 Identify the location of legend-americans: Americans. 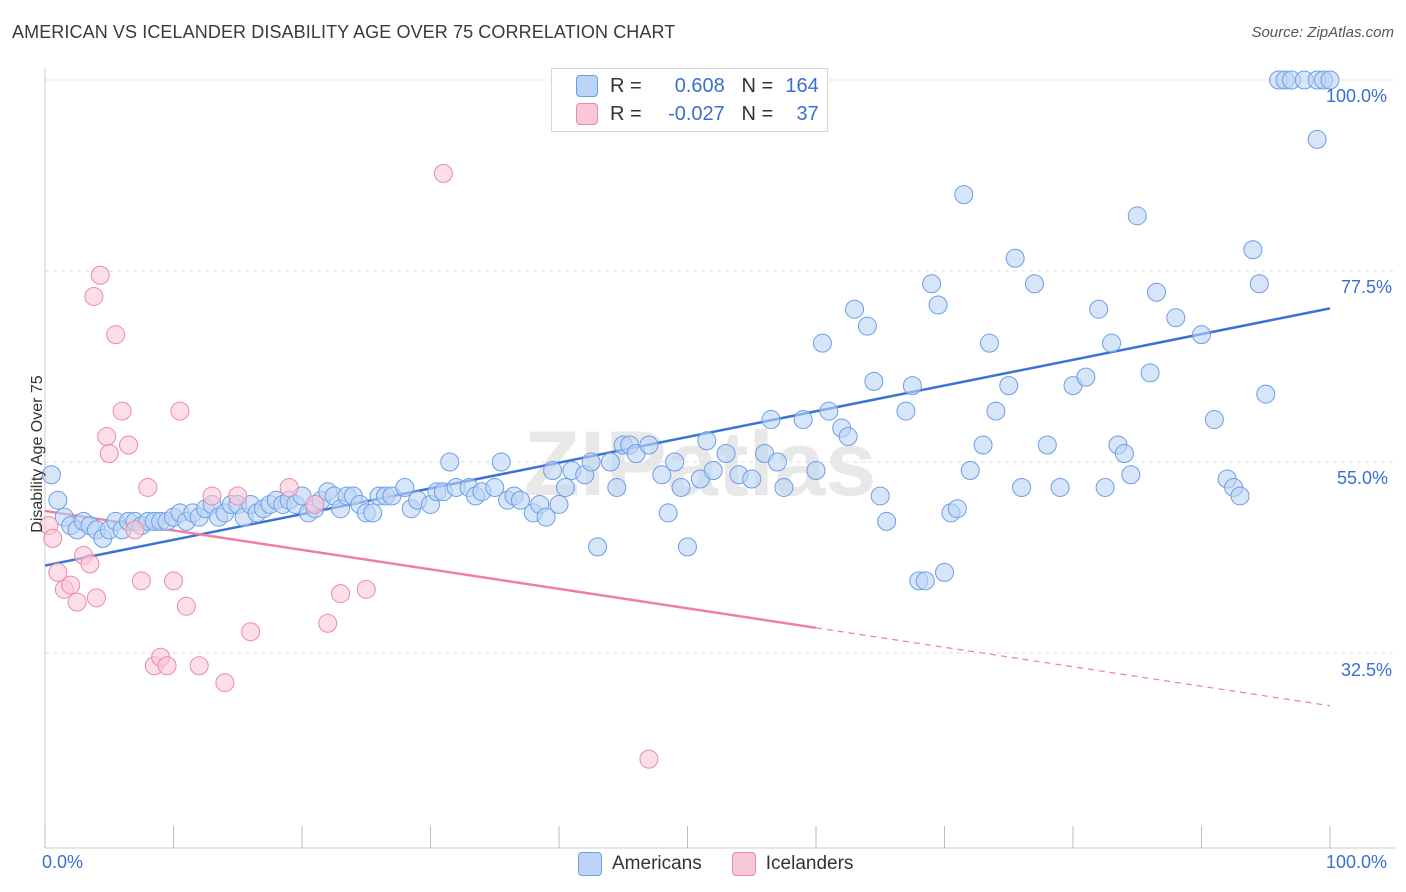
(640, 864).